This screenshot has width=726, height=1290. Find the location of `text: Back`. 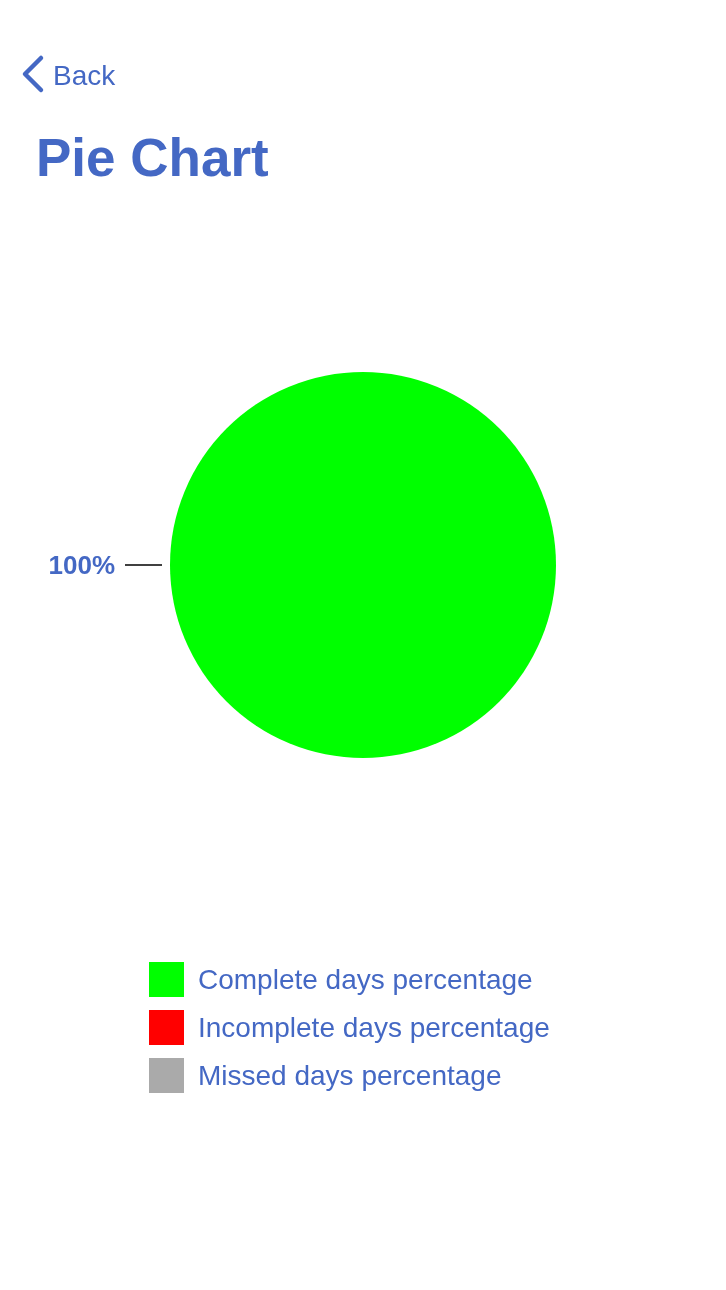

text: Back is located at coordinates (85, 75).